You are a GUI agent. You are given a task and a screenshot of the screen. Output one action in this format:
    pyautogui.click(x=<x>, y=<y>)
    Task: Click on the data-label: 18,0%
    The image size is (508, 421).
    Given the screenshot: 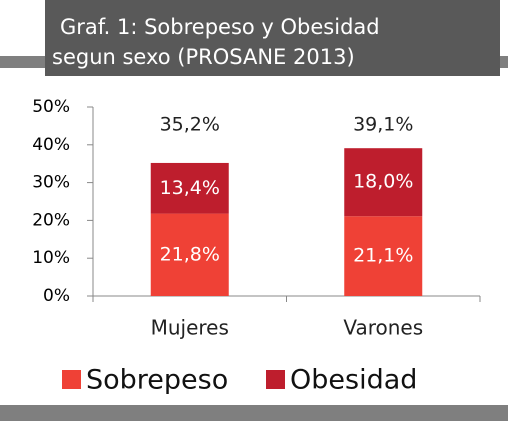 What is the action you would take?
    pyautogui.click(x=383, y=182)
    